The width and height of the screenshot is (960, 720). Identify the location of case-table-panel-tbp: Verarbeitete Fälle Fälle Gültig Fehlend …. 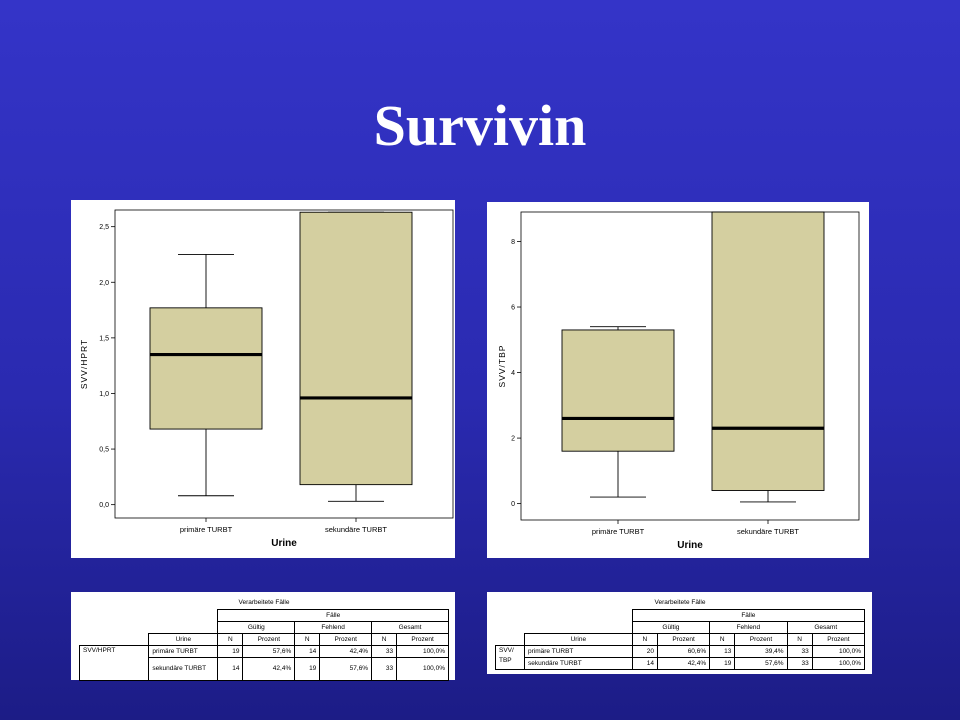
(679, 633).